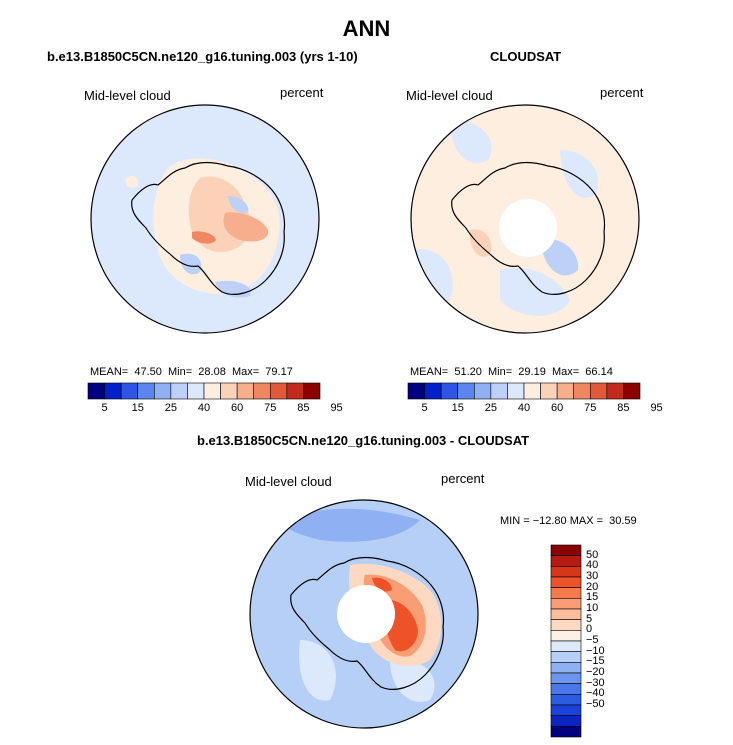 The width and height of the screenshot is (733, 745). Describe the element at coordinates (599, 372) in the screenshot. I see `max-value: 66.14` at that location.